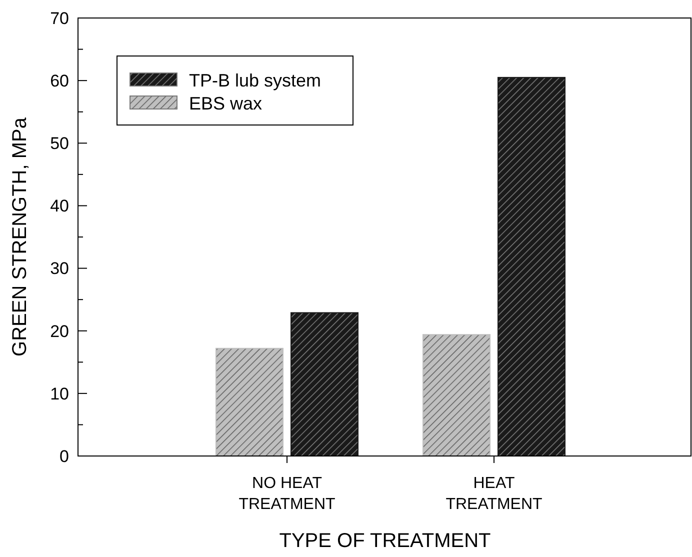 The height and width of the screenshot is (557, 692). I want to click on y-tick-label: 0, so click(64, 456).